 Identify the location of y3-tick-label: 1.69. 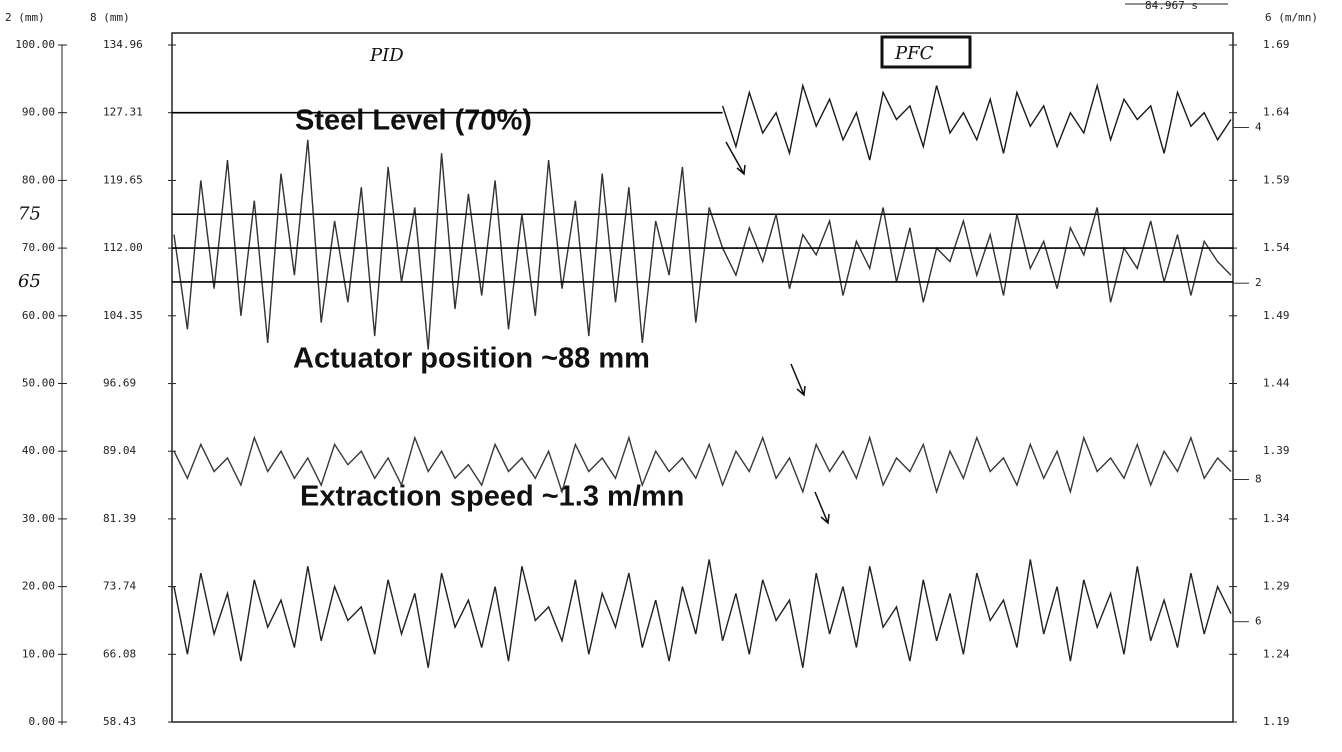
(1276, 44).